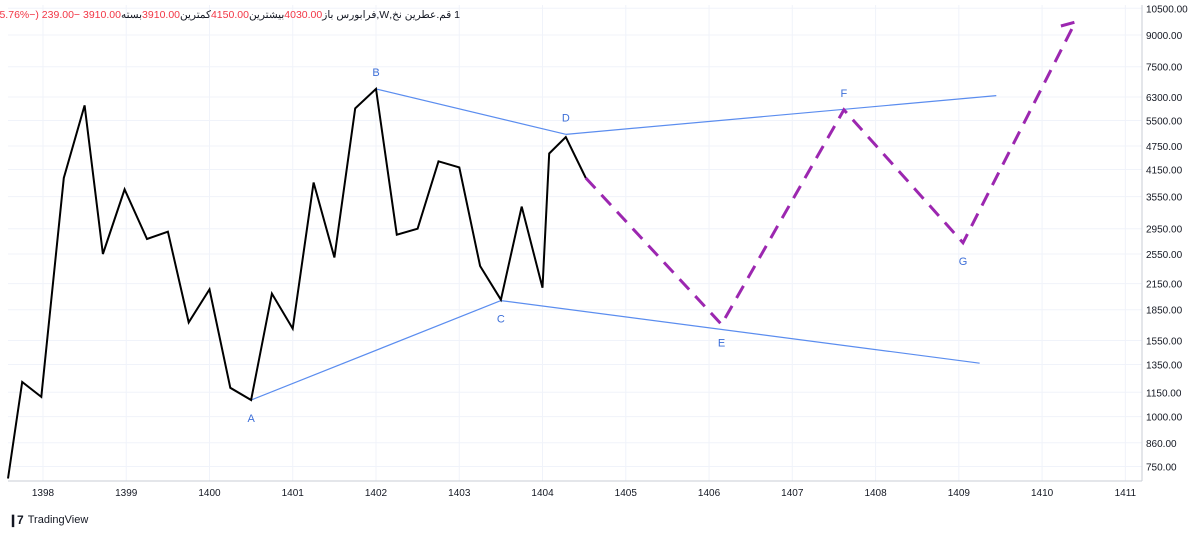  I want to click on y-tick-label: 4750.00, so click(1164, 147).